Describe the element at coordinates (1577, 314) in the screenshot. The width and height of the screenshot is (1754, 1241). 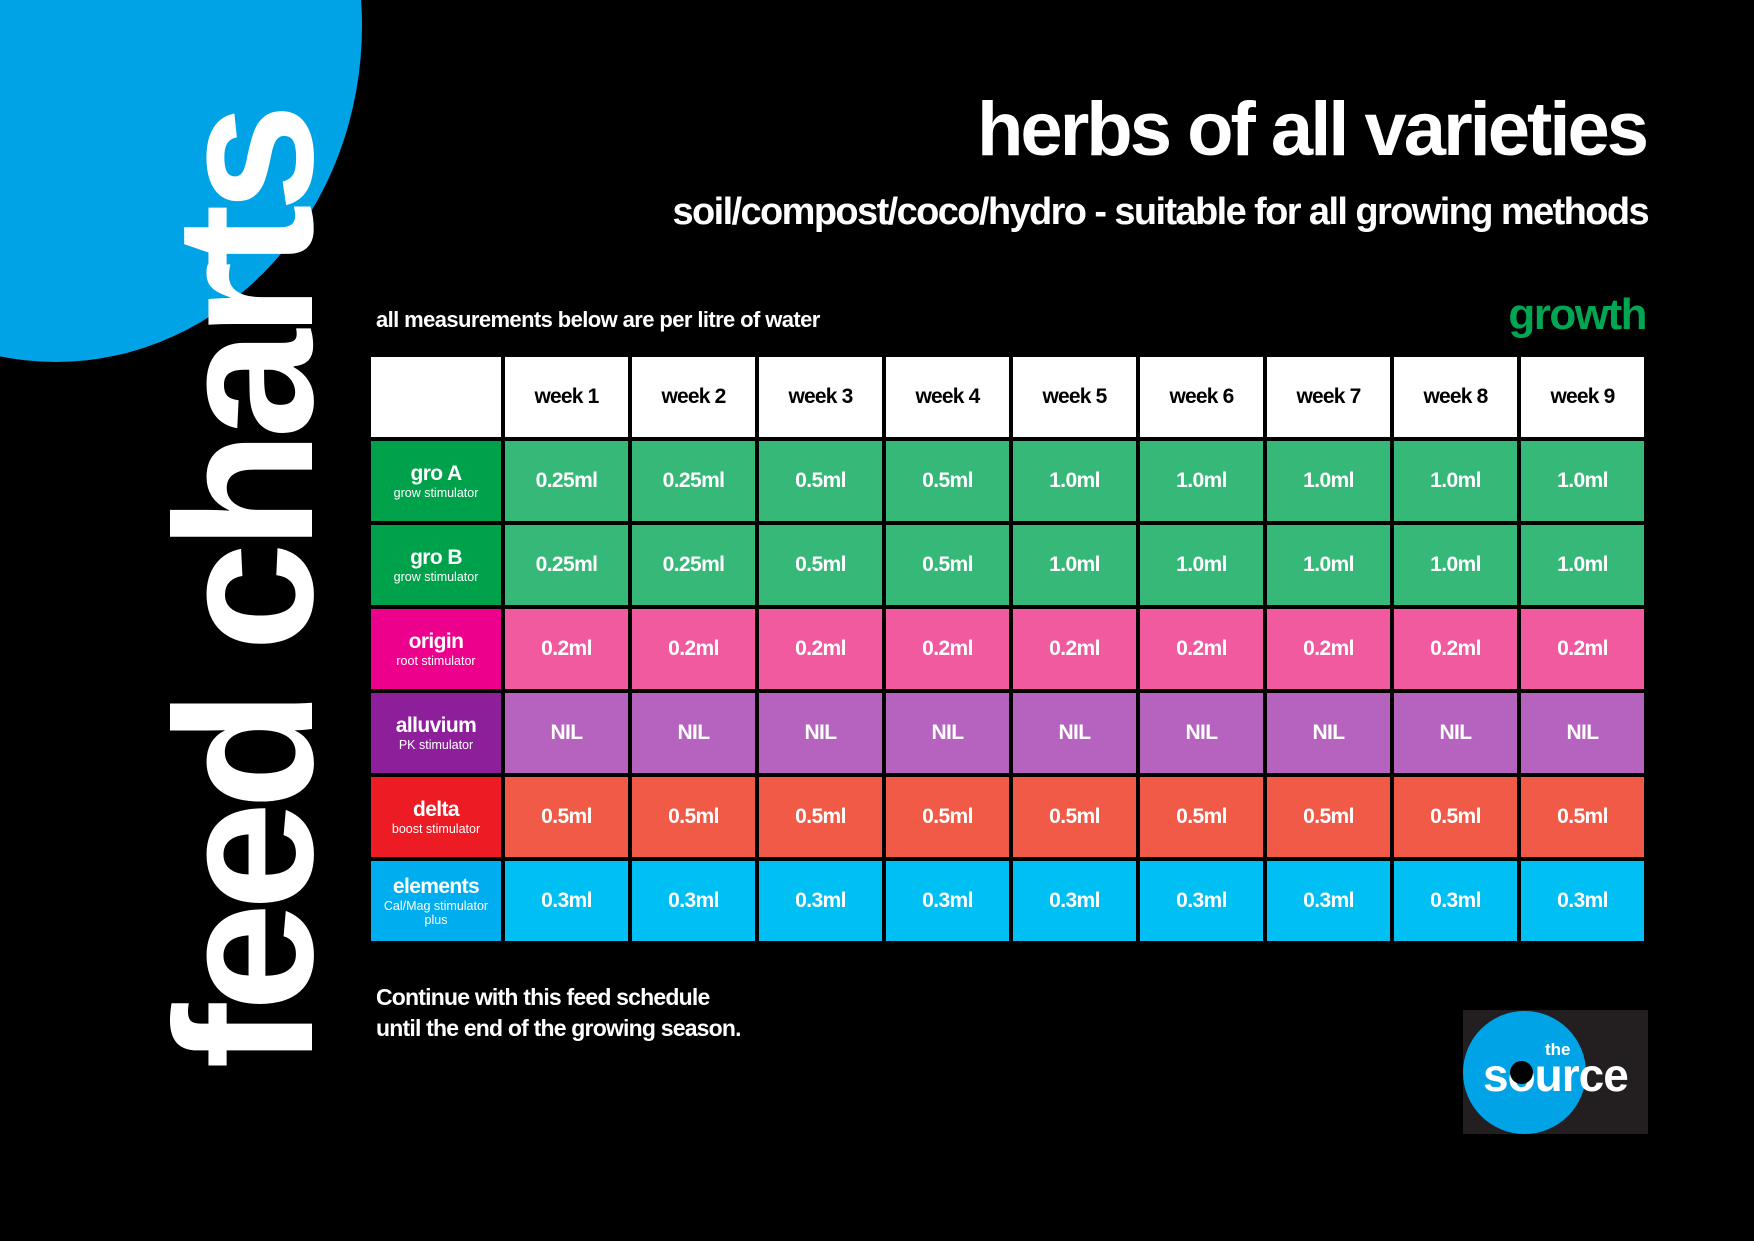
I see `phase-label: growth` at that location.